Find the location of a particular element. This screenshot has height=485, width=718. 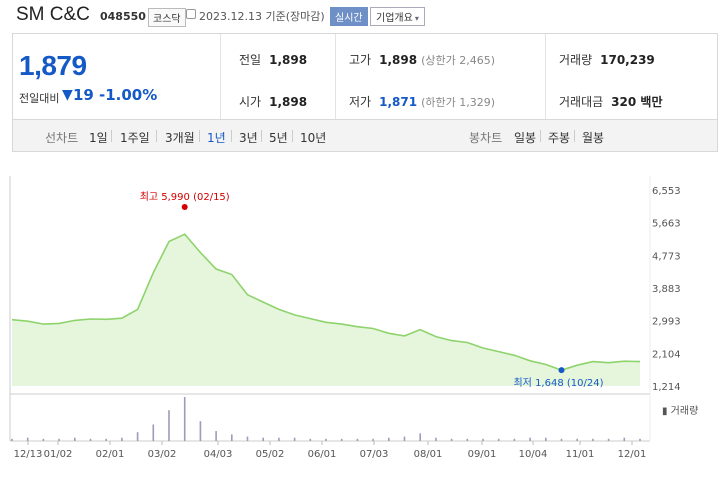

stock-name: SM C&C is located at coordinates (53, 14).